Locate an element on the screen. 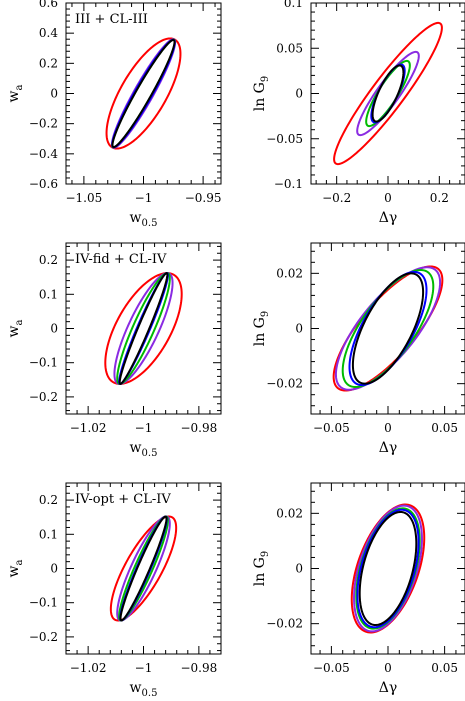 Image resolution: width=465 pixels, height=701 pixels. panel-label: III + CL-III is located at coordinates (111, 19).